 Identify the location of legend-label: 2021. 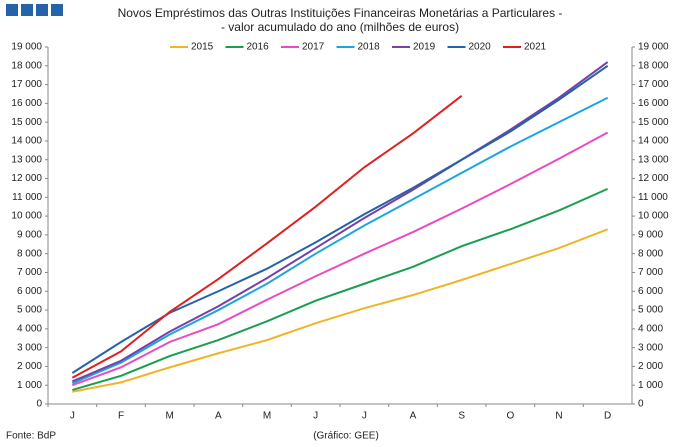
(535, 47).